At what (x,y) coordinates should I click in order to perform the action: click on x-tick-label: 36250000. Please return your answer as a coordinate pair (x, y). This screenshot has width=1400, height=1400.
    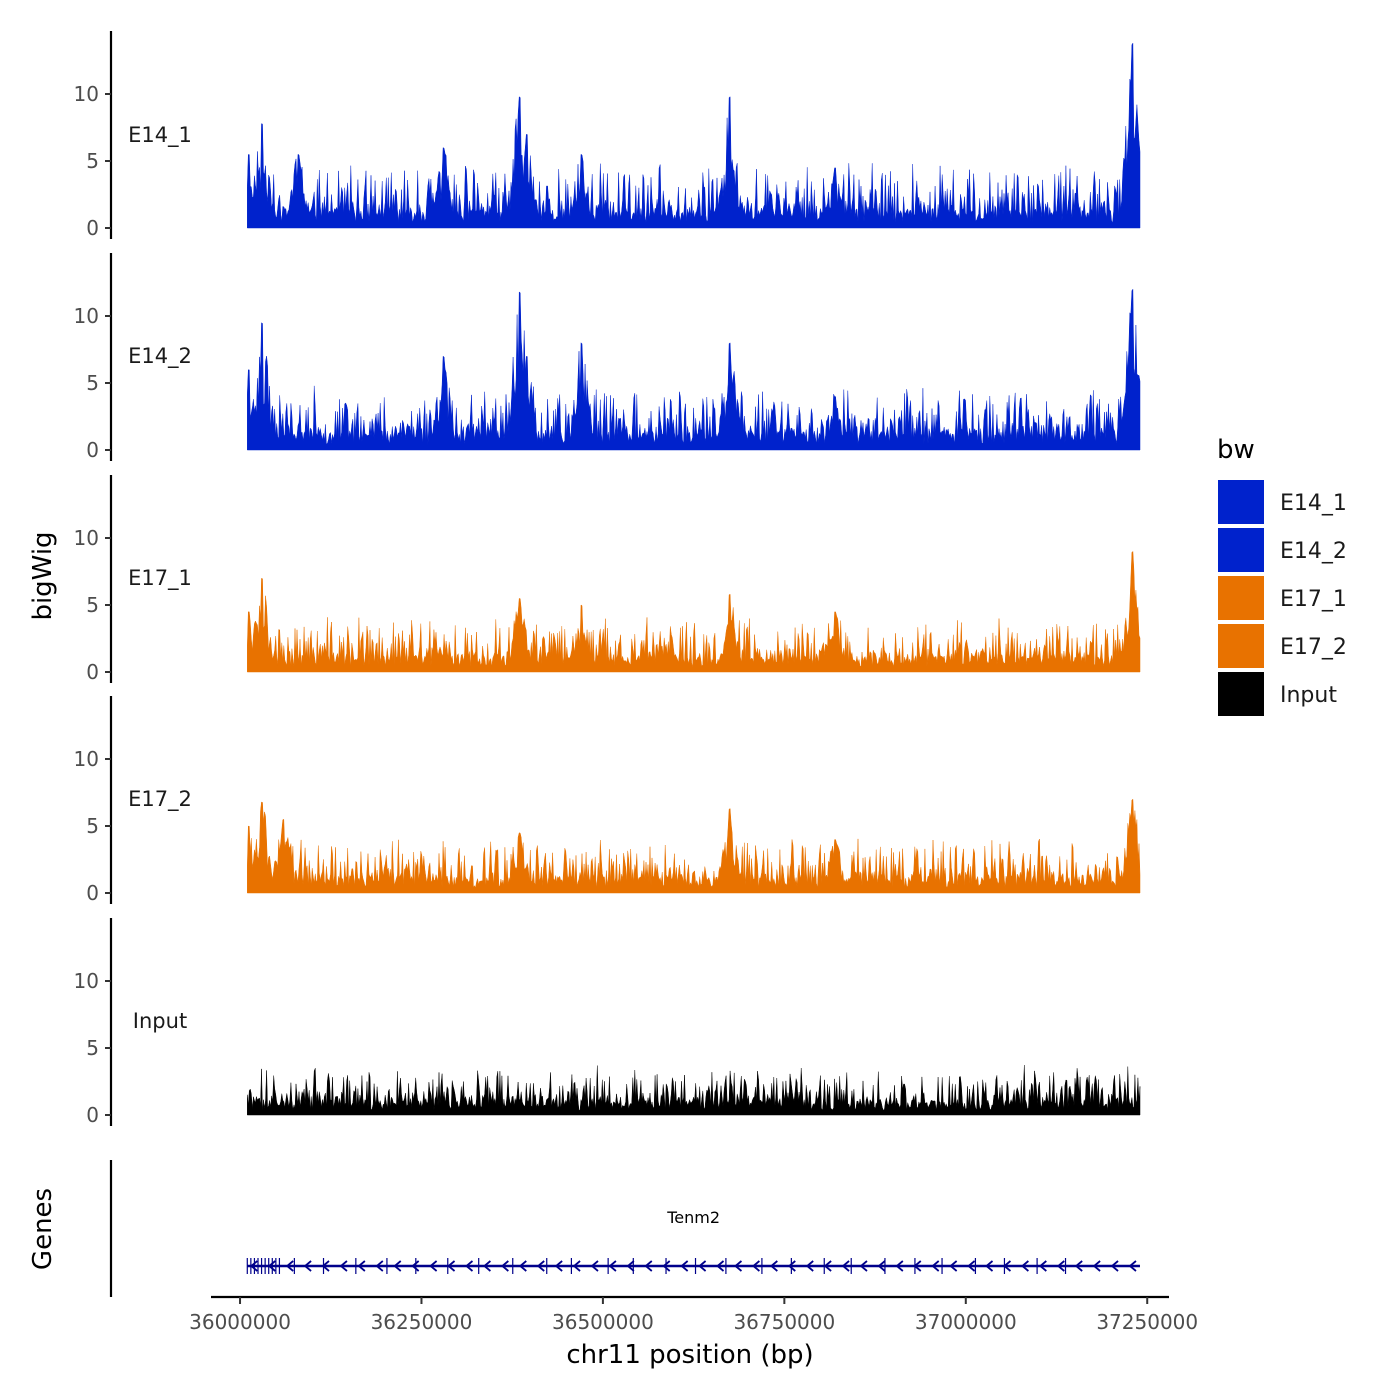
    Looking at the image, I should click on (422, 1322).